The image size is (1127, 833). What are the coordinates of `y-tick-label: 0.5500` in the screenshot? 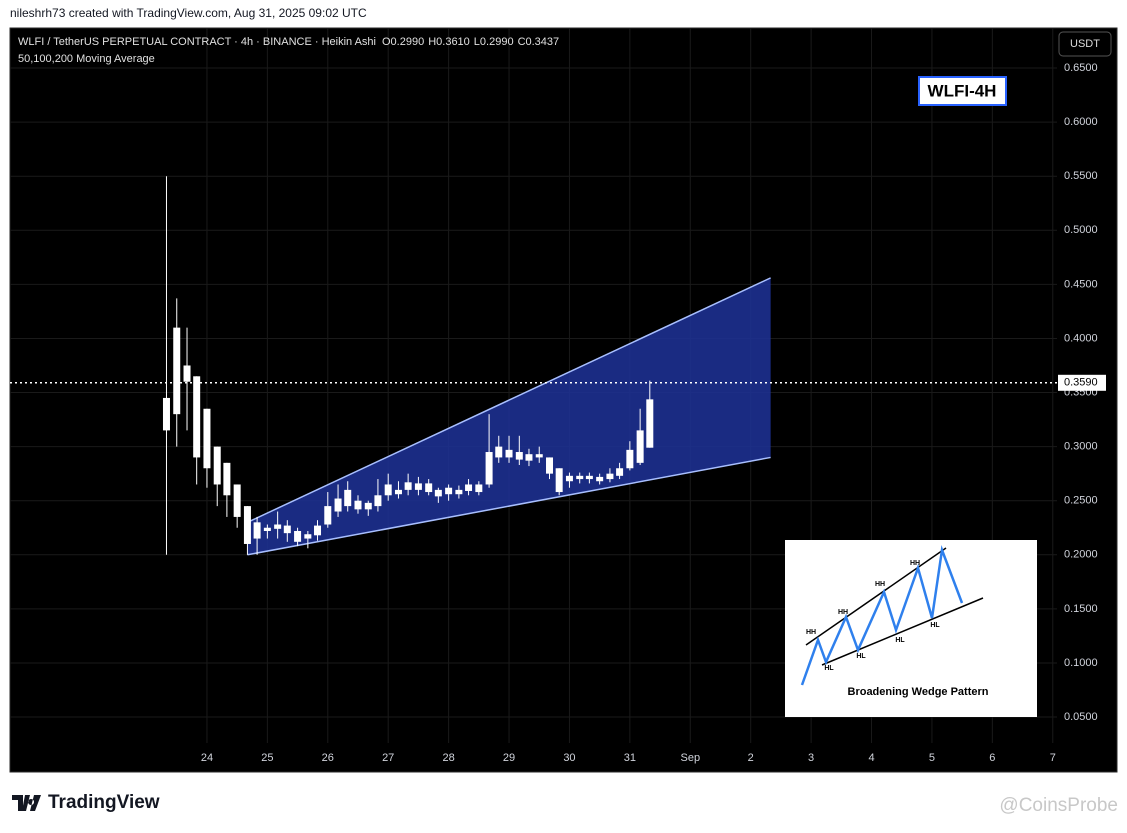 It's located at (1081, 176).